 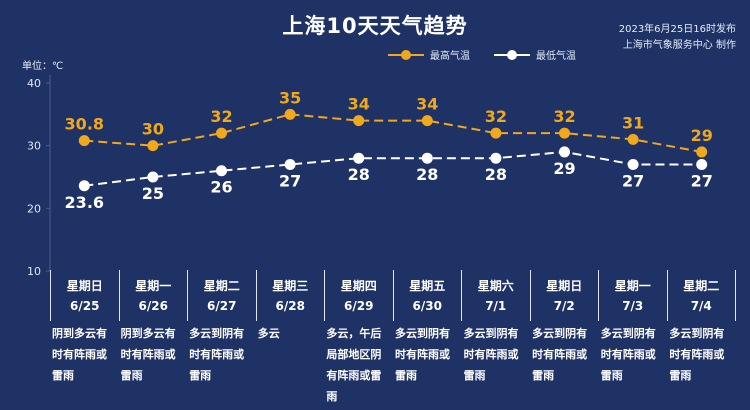 I want to click on weekday-label: 星期六, so click(x=495, y=285).